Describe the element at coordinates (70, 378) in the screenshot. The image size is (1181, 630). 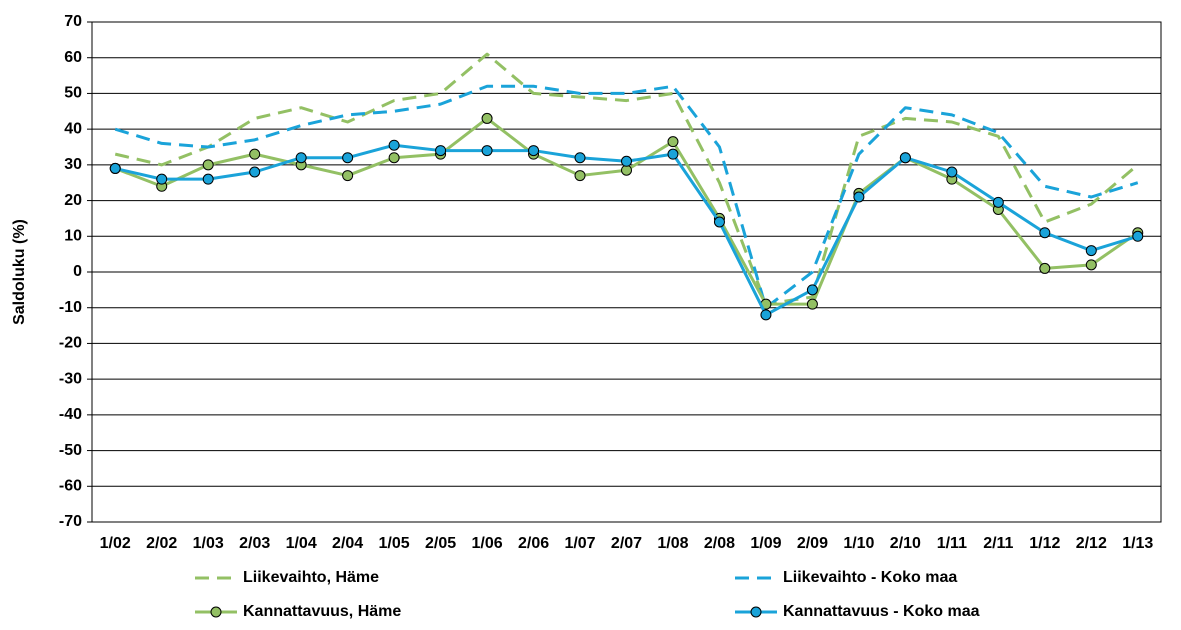
I see `y-tick-label: -30` at that location.